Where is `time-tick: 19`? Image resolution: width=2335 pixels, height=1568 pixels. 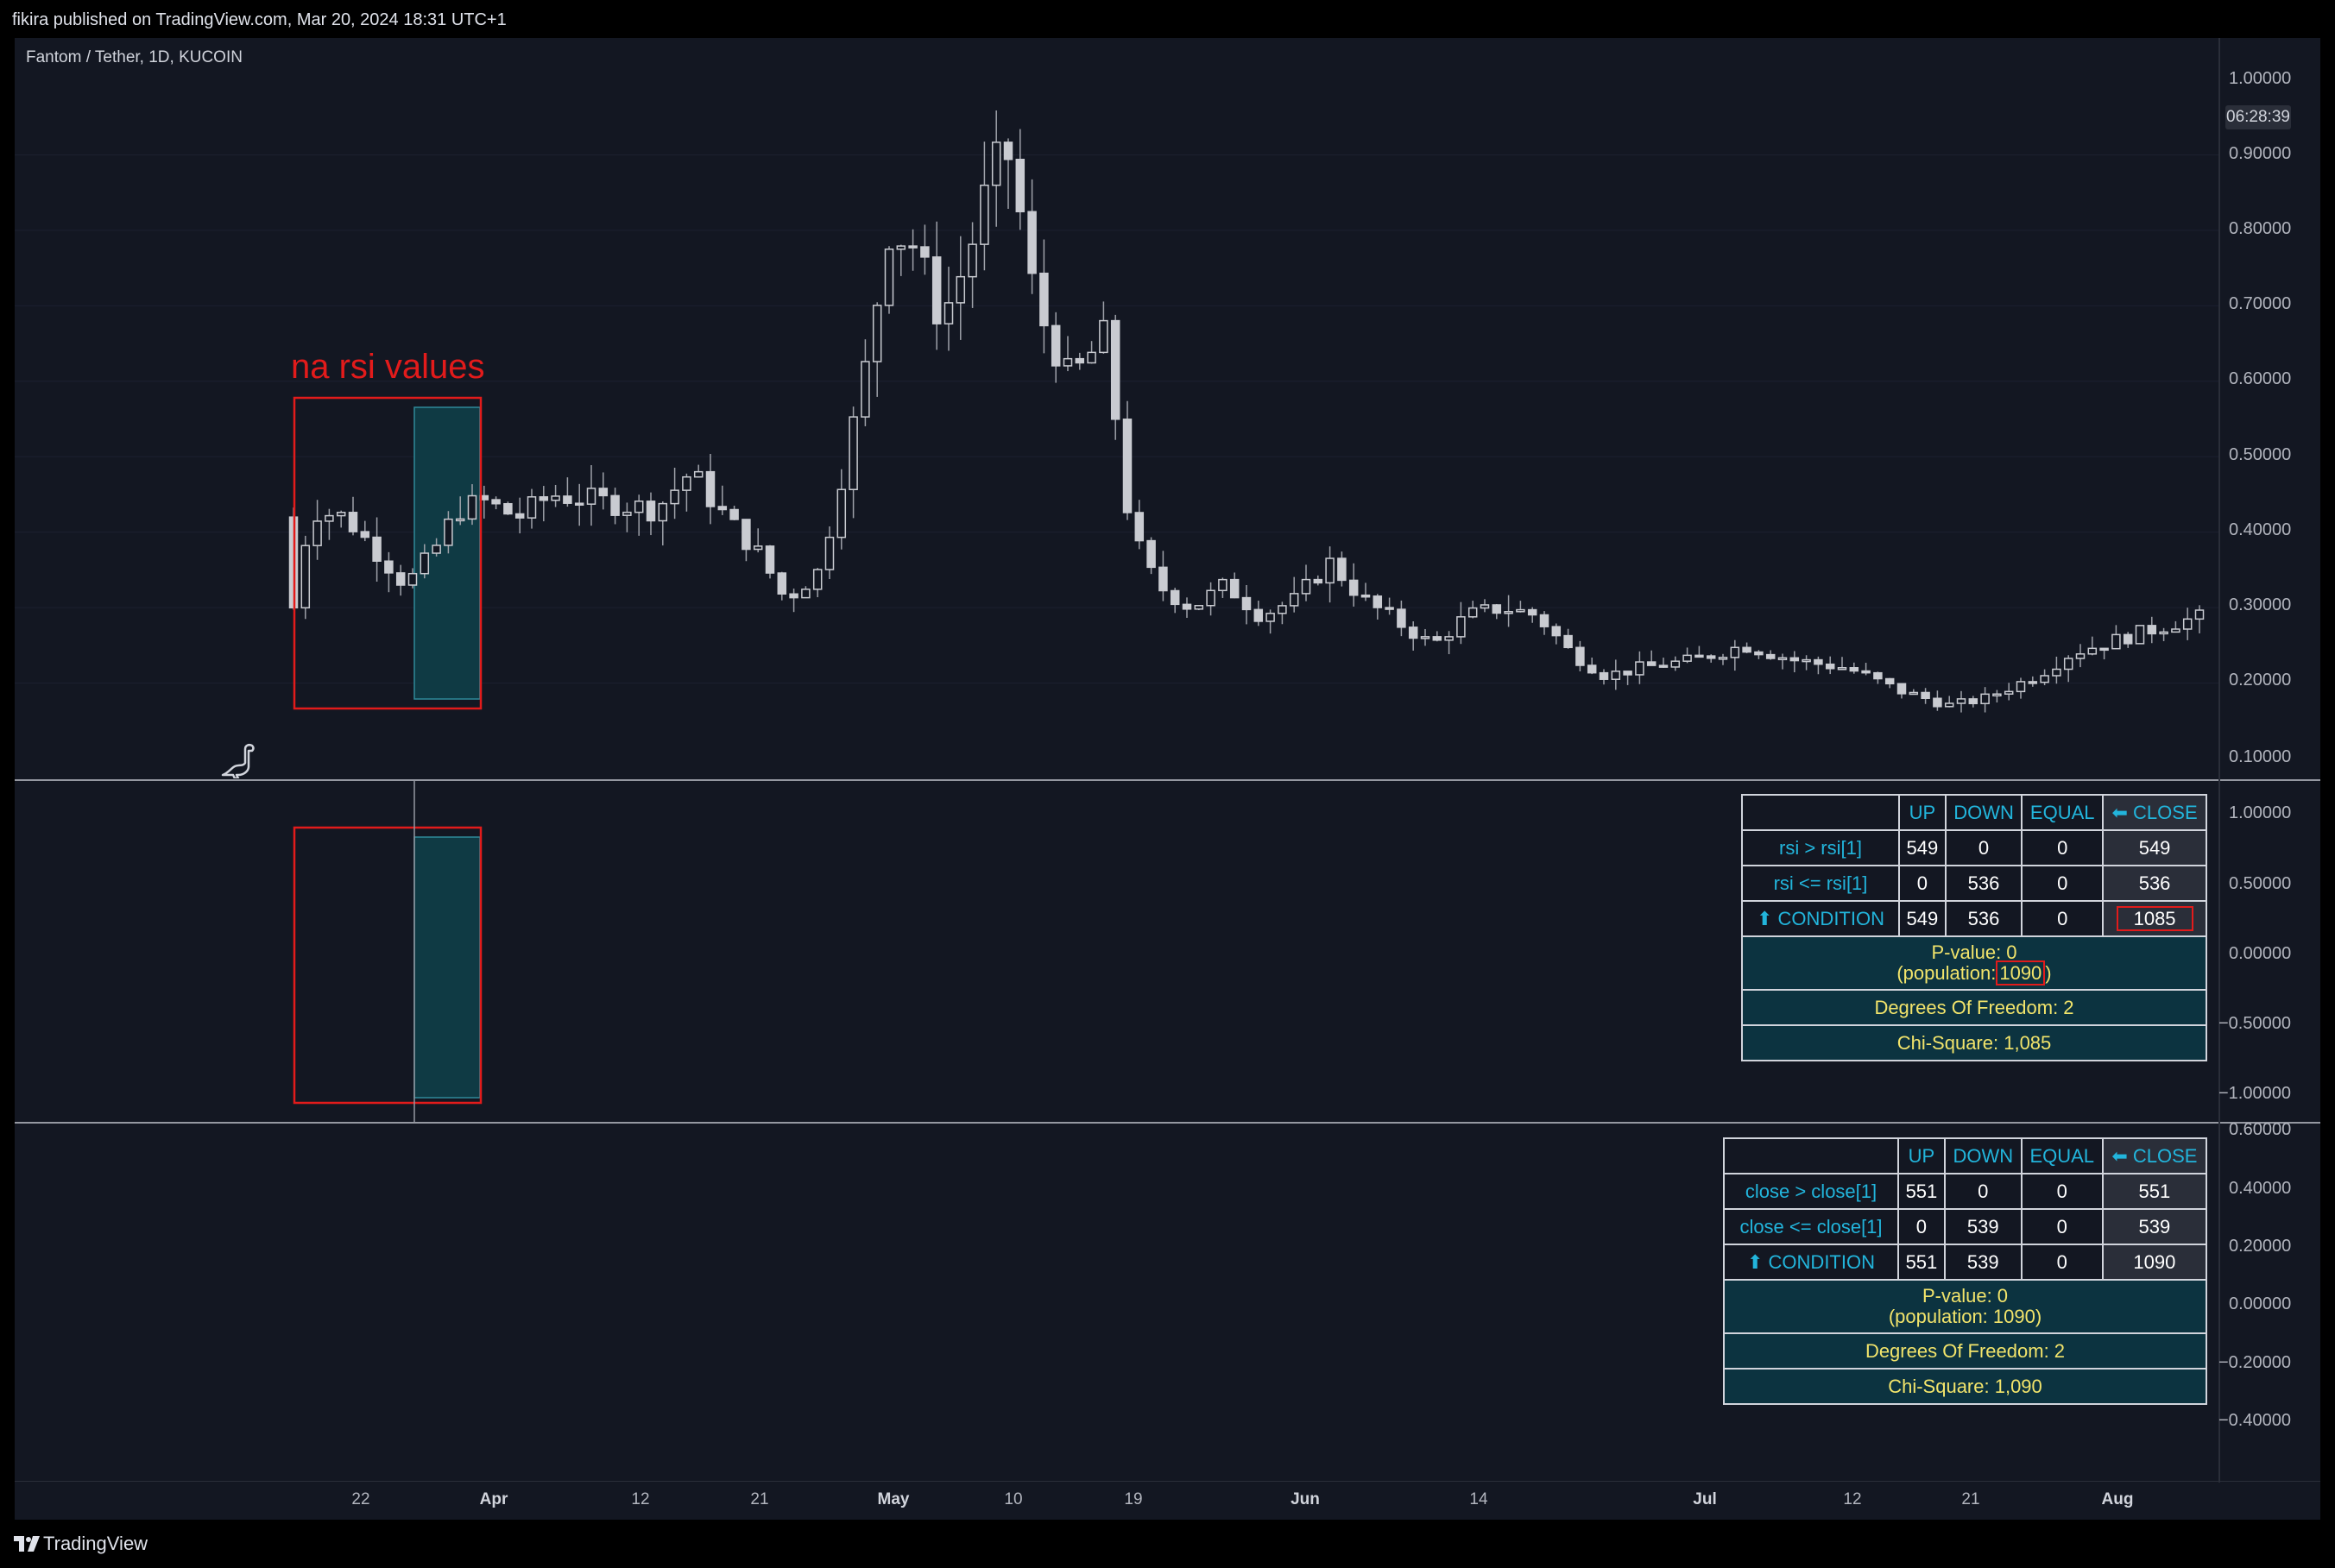
time-tick: 19 is located at coordinates (1134, 1499).